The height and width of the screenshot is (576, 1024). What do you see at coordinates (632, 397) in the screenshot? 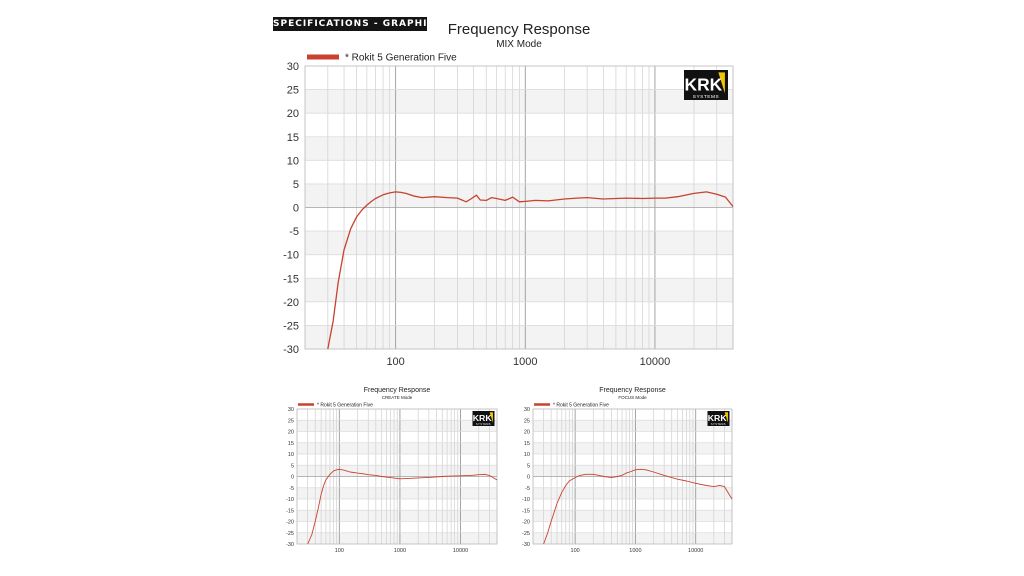
I see `chart-subtitle: FOCUS Mode` at bounding box center [632, 397].